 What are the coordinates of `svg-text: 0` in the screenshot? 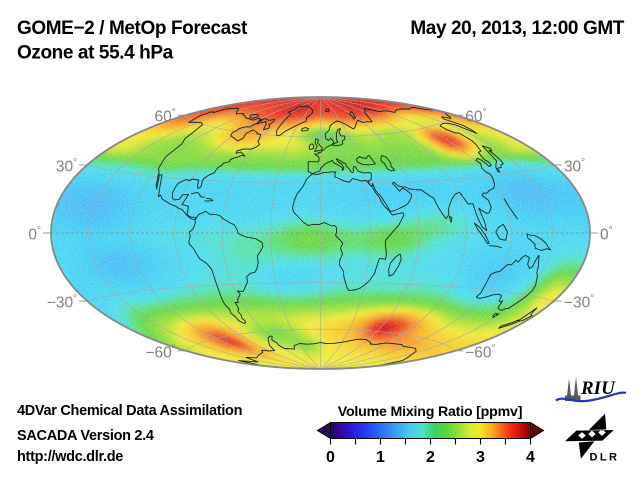 It's located at (330, 457).